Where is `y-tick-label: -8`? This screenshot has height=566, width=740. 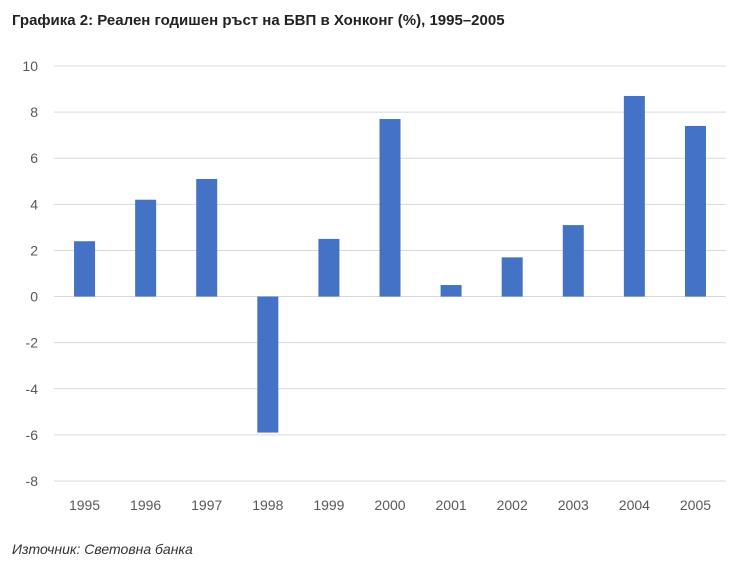 y-tick-label: -8 is located at coordinates (32, 481).